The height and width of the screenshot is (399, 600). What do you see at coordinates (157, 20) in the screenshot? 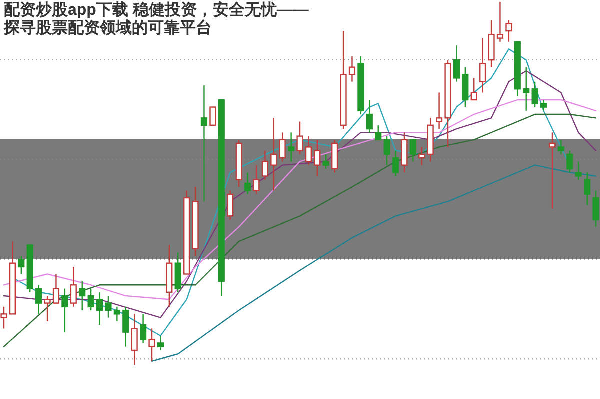
I see `text: 配资炒股app下载 稳健投资，安全无忧——探寻股票配资领域的可靠平台` at bounding box center [157, 20].